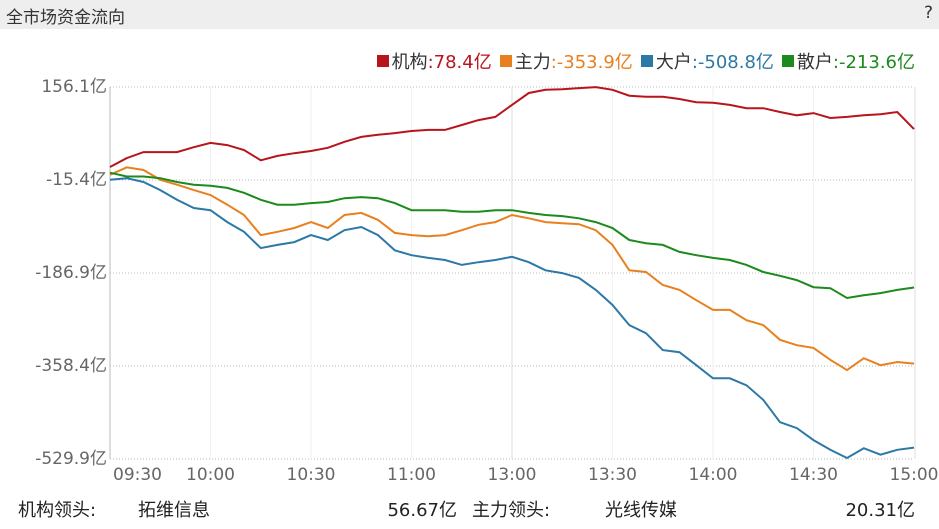 The image size is (939, 529). Describe the element at coordinates (311, 475) in the screenshot. I see `x-tick-label: 10:30` at that location.